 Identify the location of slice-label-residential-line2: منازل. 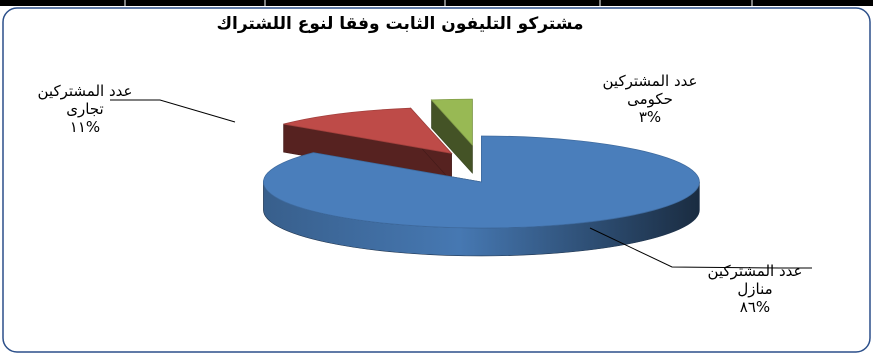
(755, 289).